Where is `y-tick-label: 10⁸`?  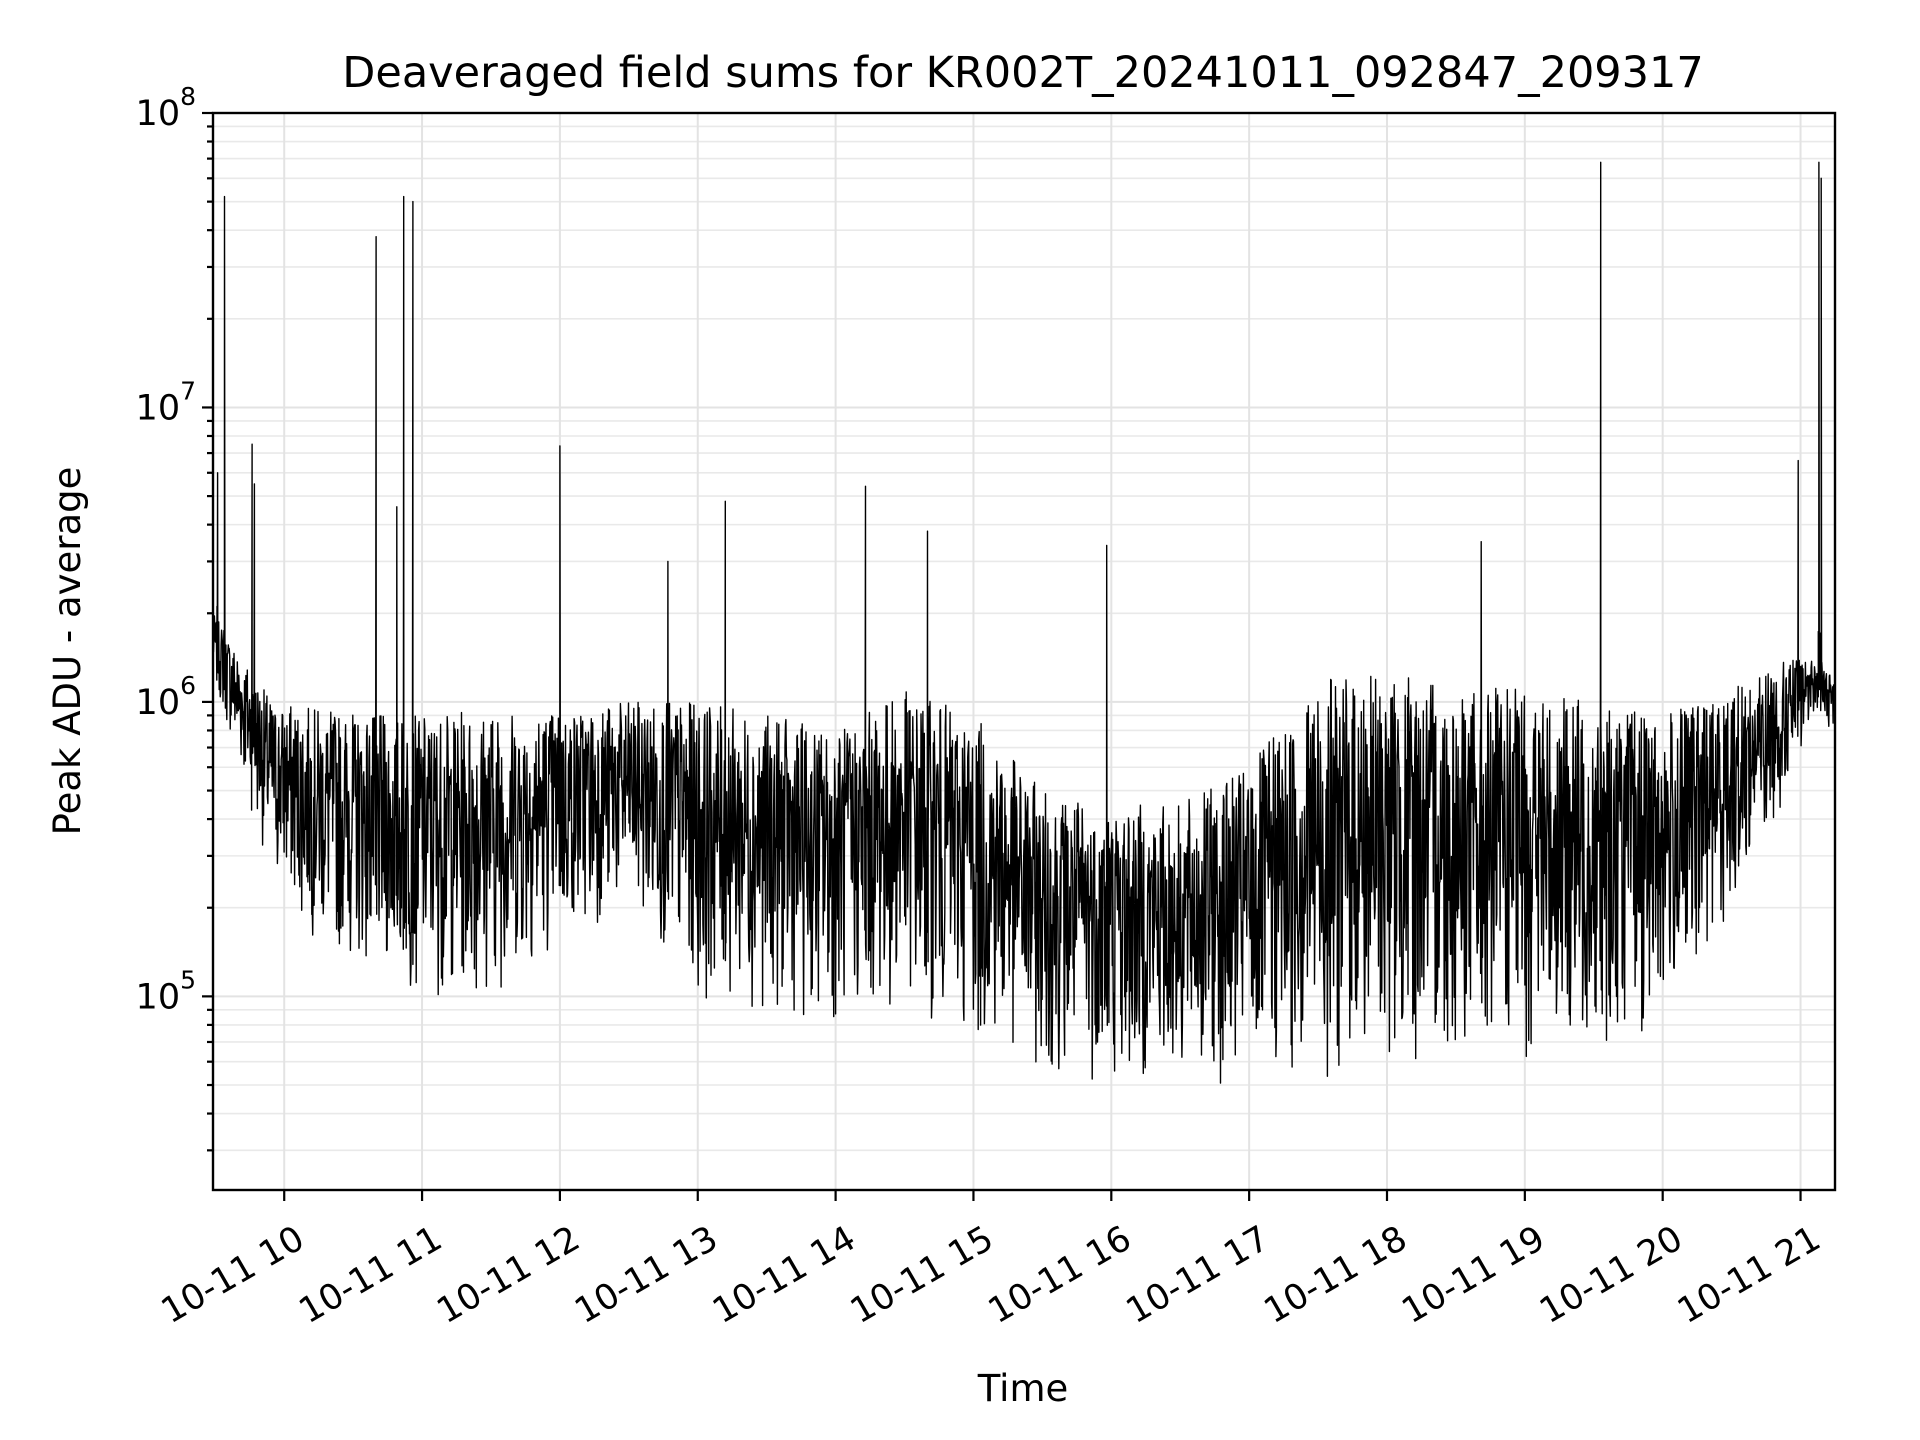
y-tick-label: 10⁸ is located at coordinates (166, 108).